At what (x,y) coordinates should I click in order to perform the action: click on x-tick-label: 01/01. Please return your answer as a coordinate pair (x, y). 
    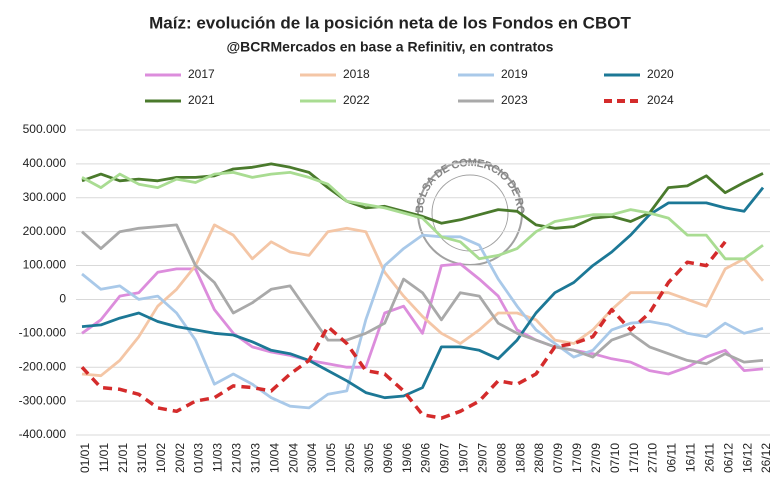
    Looking at the image, I should click on (85, 458).